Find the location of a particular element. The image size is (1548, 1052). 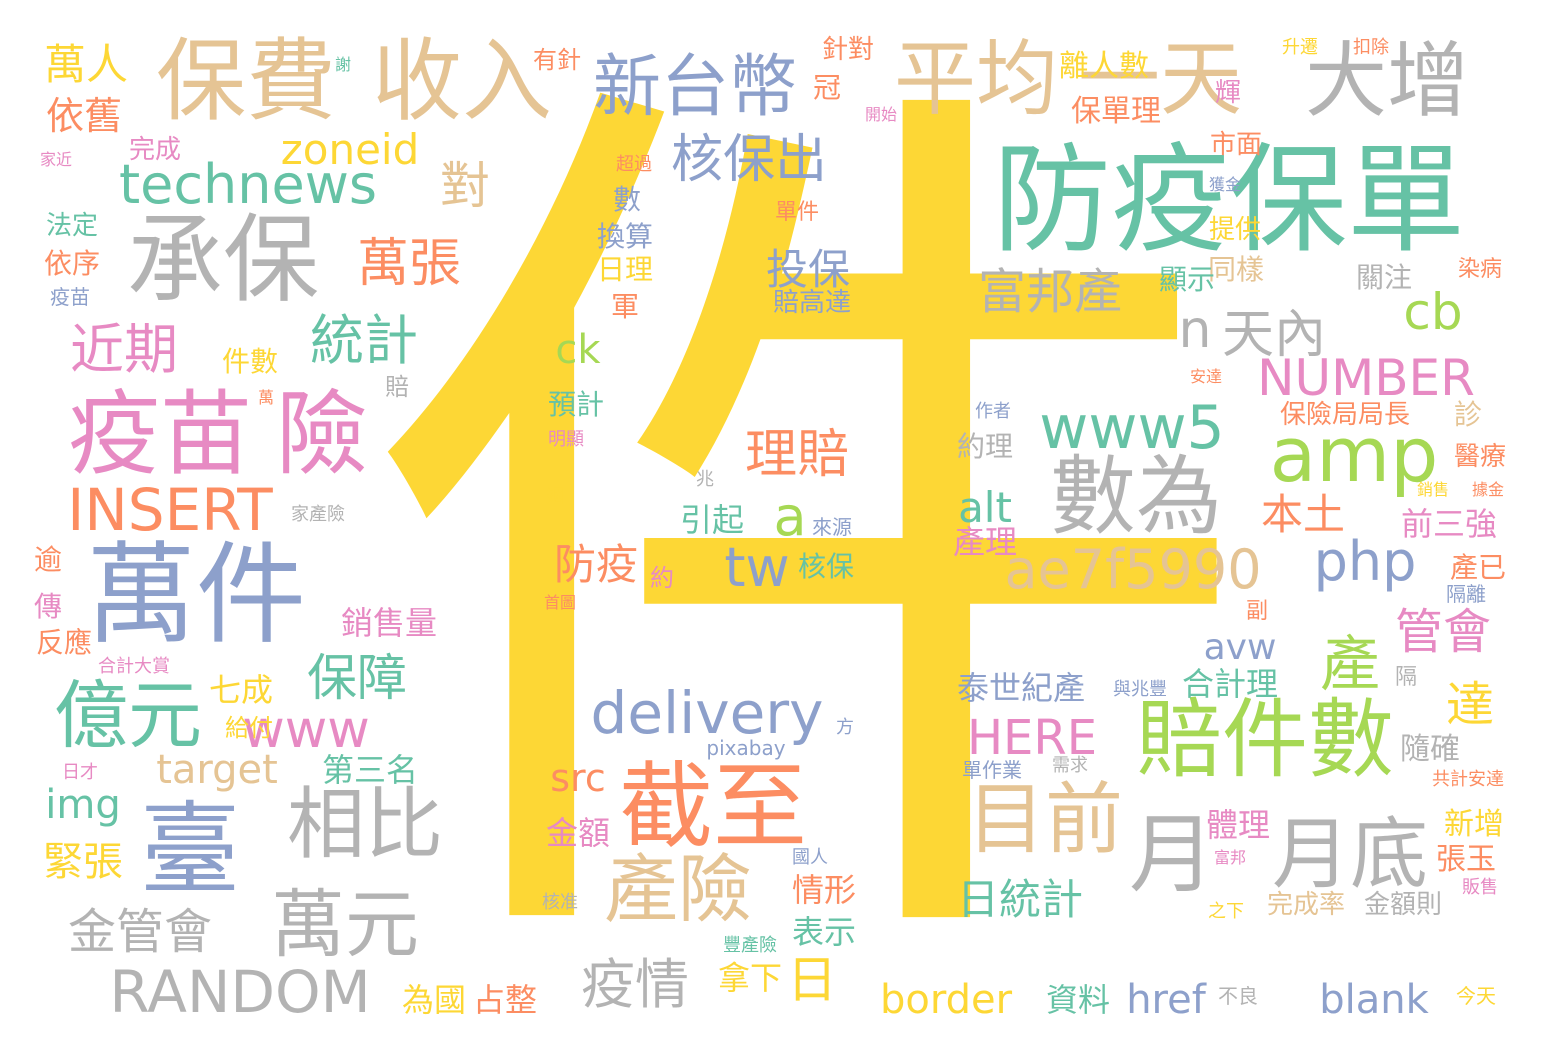

word-tw: tw is located at coordinates (757, 567).